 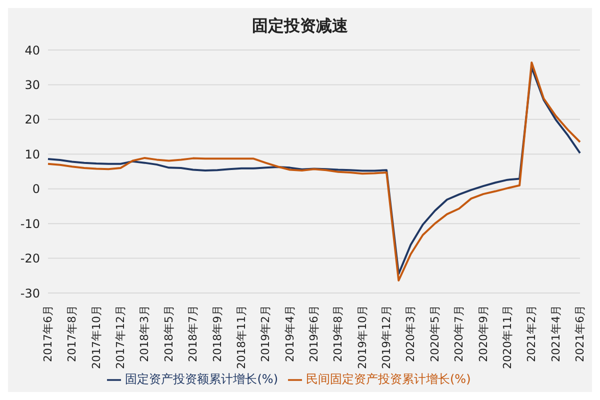 I want to click on y-tick-label: 10, so click(x=32, y=154).